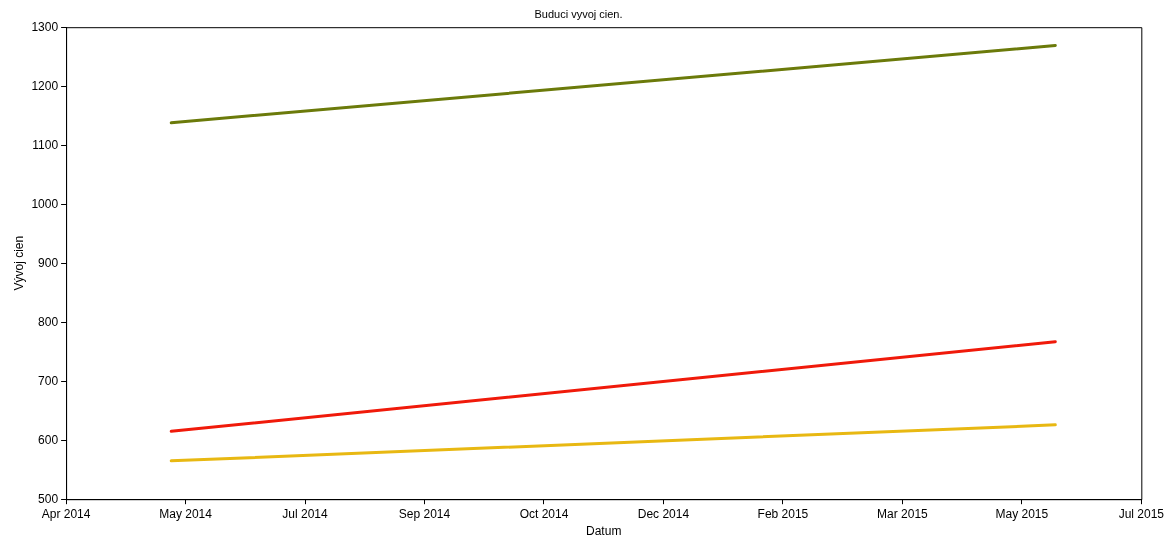 This screenshot has width=1167, height=541. I want to click on x-tick-label: Oct 2014, so click(544, 513).